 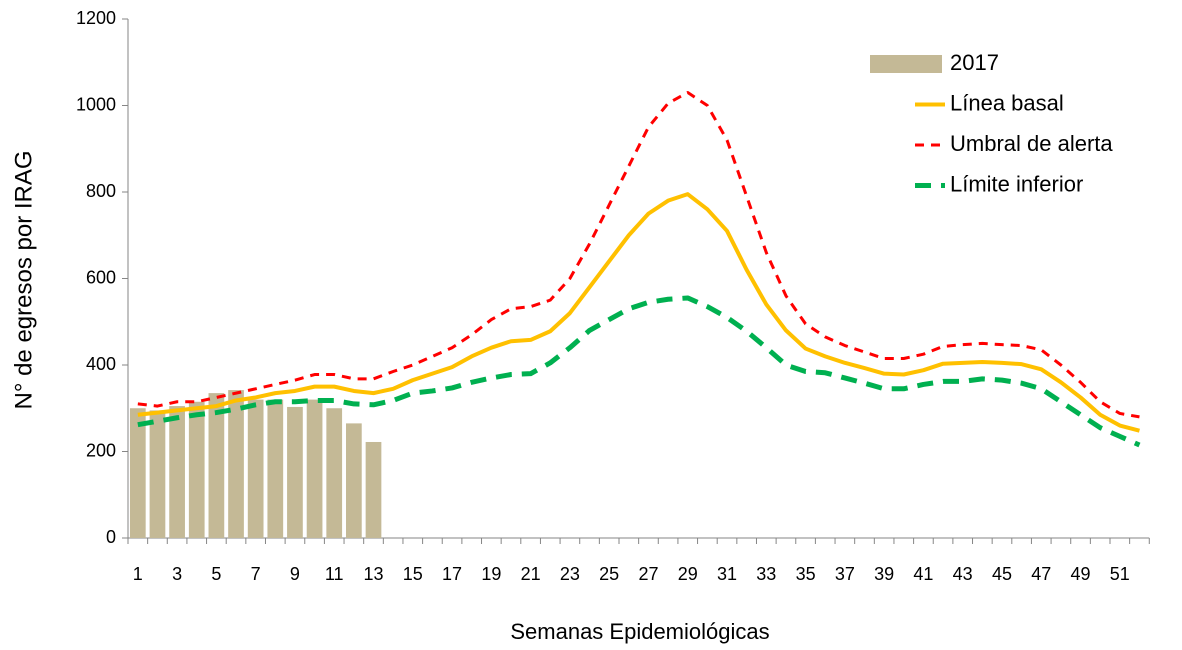 I want to click on legend-label: Línea basal, so click(x=1007, y=102).